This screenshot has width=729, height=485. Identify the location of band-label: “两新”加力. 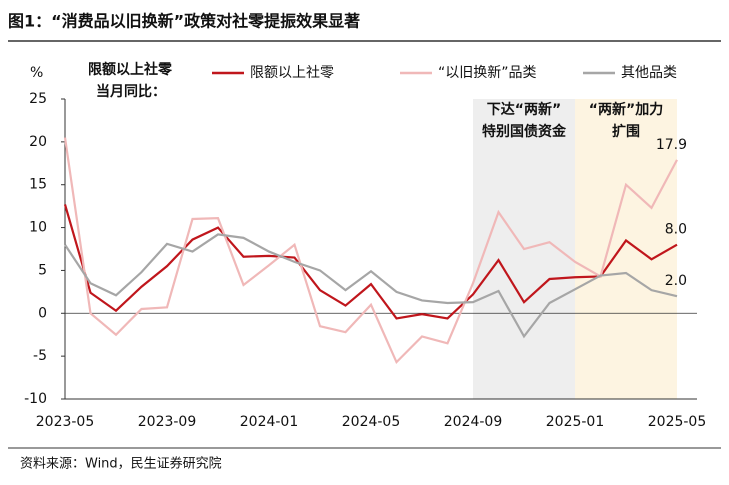
(626, 109).